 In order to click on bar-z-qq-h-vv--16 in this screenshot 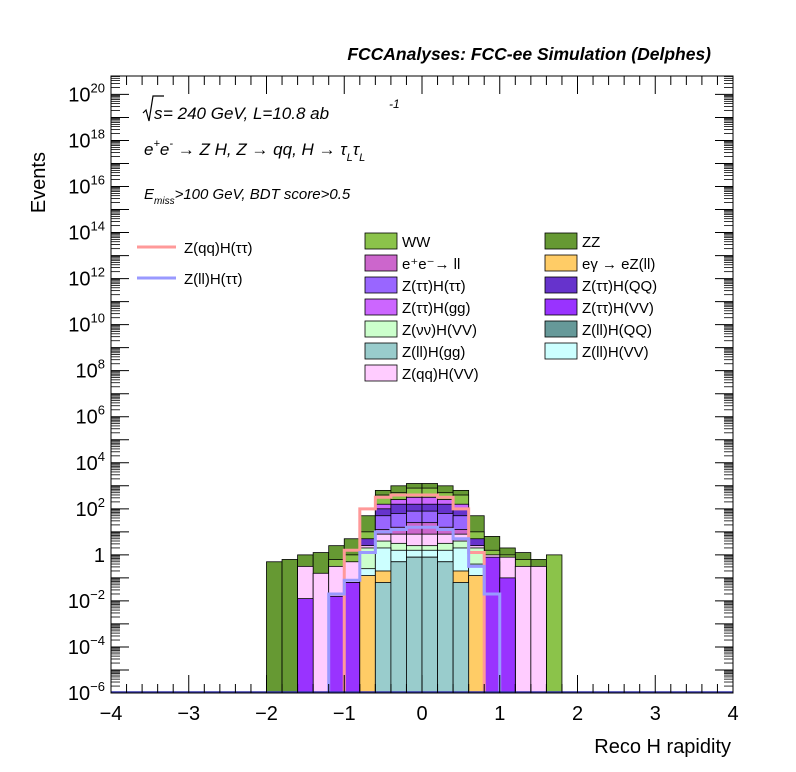, I will do `click(523, 629)`.